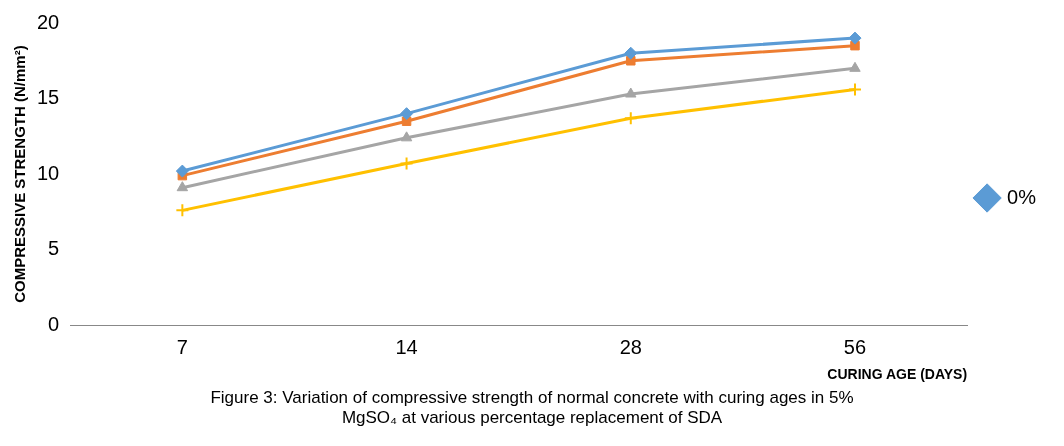 The image size is (1064, 446). I want to click on y-tick-label: 20, so click(48, 21).